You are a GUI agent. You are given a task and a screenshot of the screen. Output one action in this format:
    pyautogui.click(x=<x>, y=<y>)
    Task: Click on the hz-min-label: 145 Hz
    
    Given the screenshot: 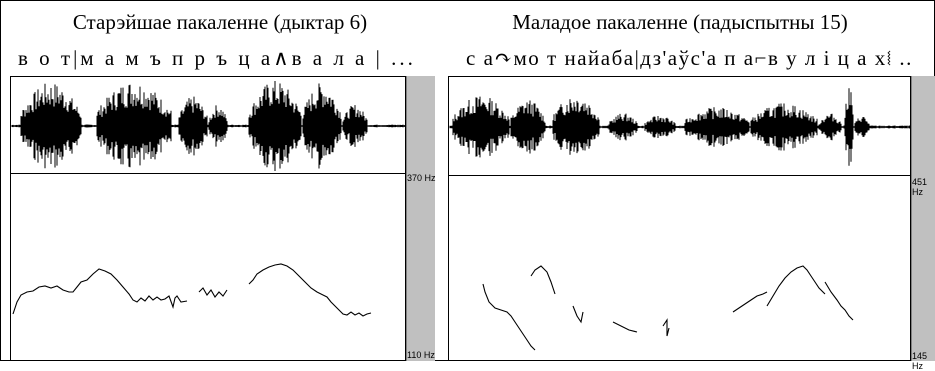 What is the action you would take?
    pyautogui.click(x=920, y=361)
    